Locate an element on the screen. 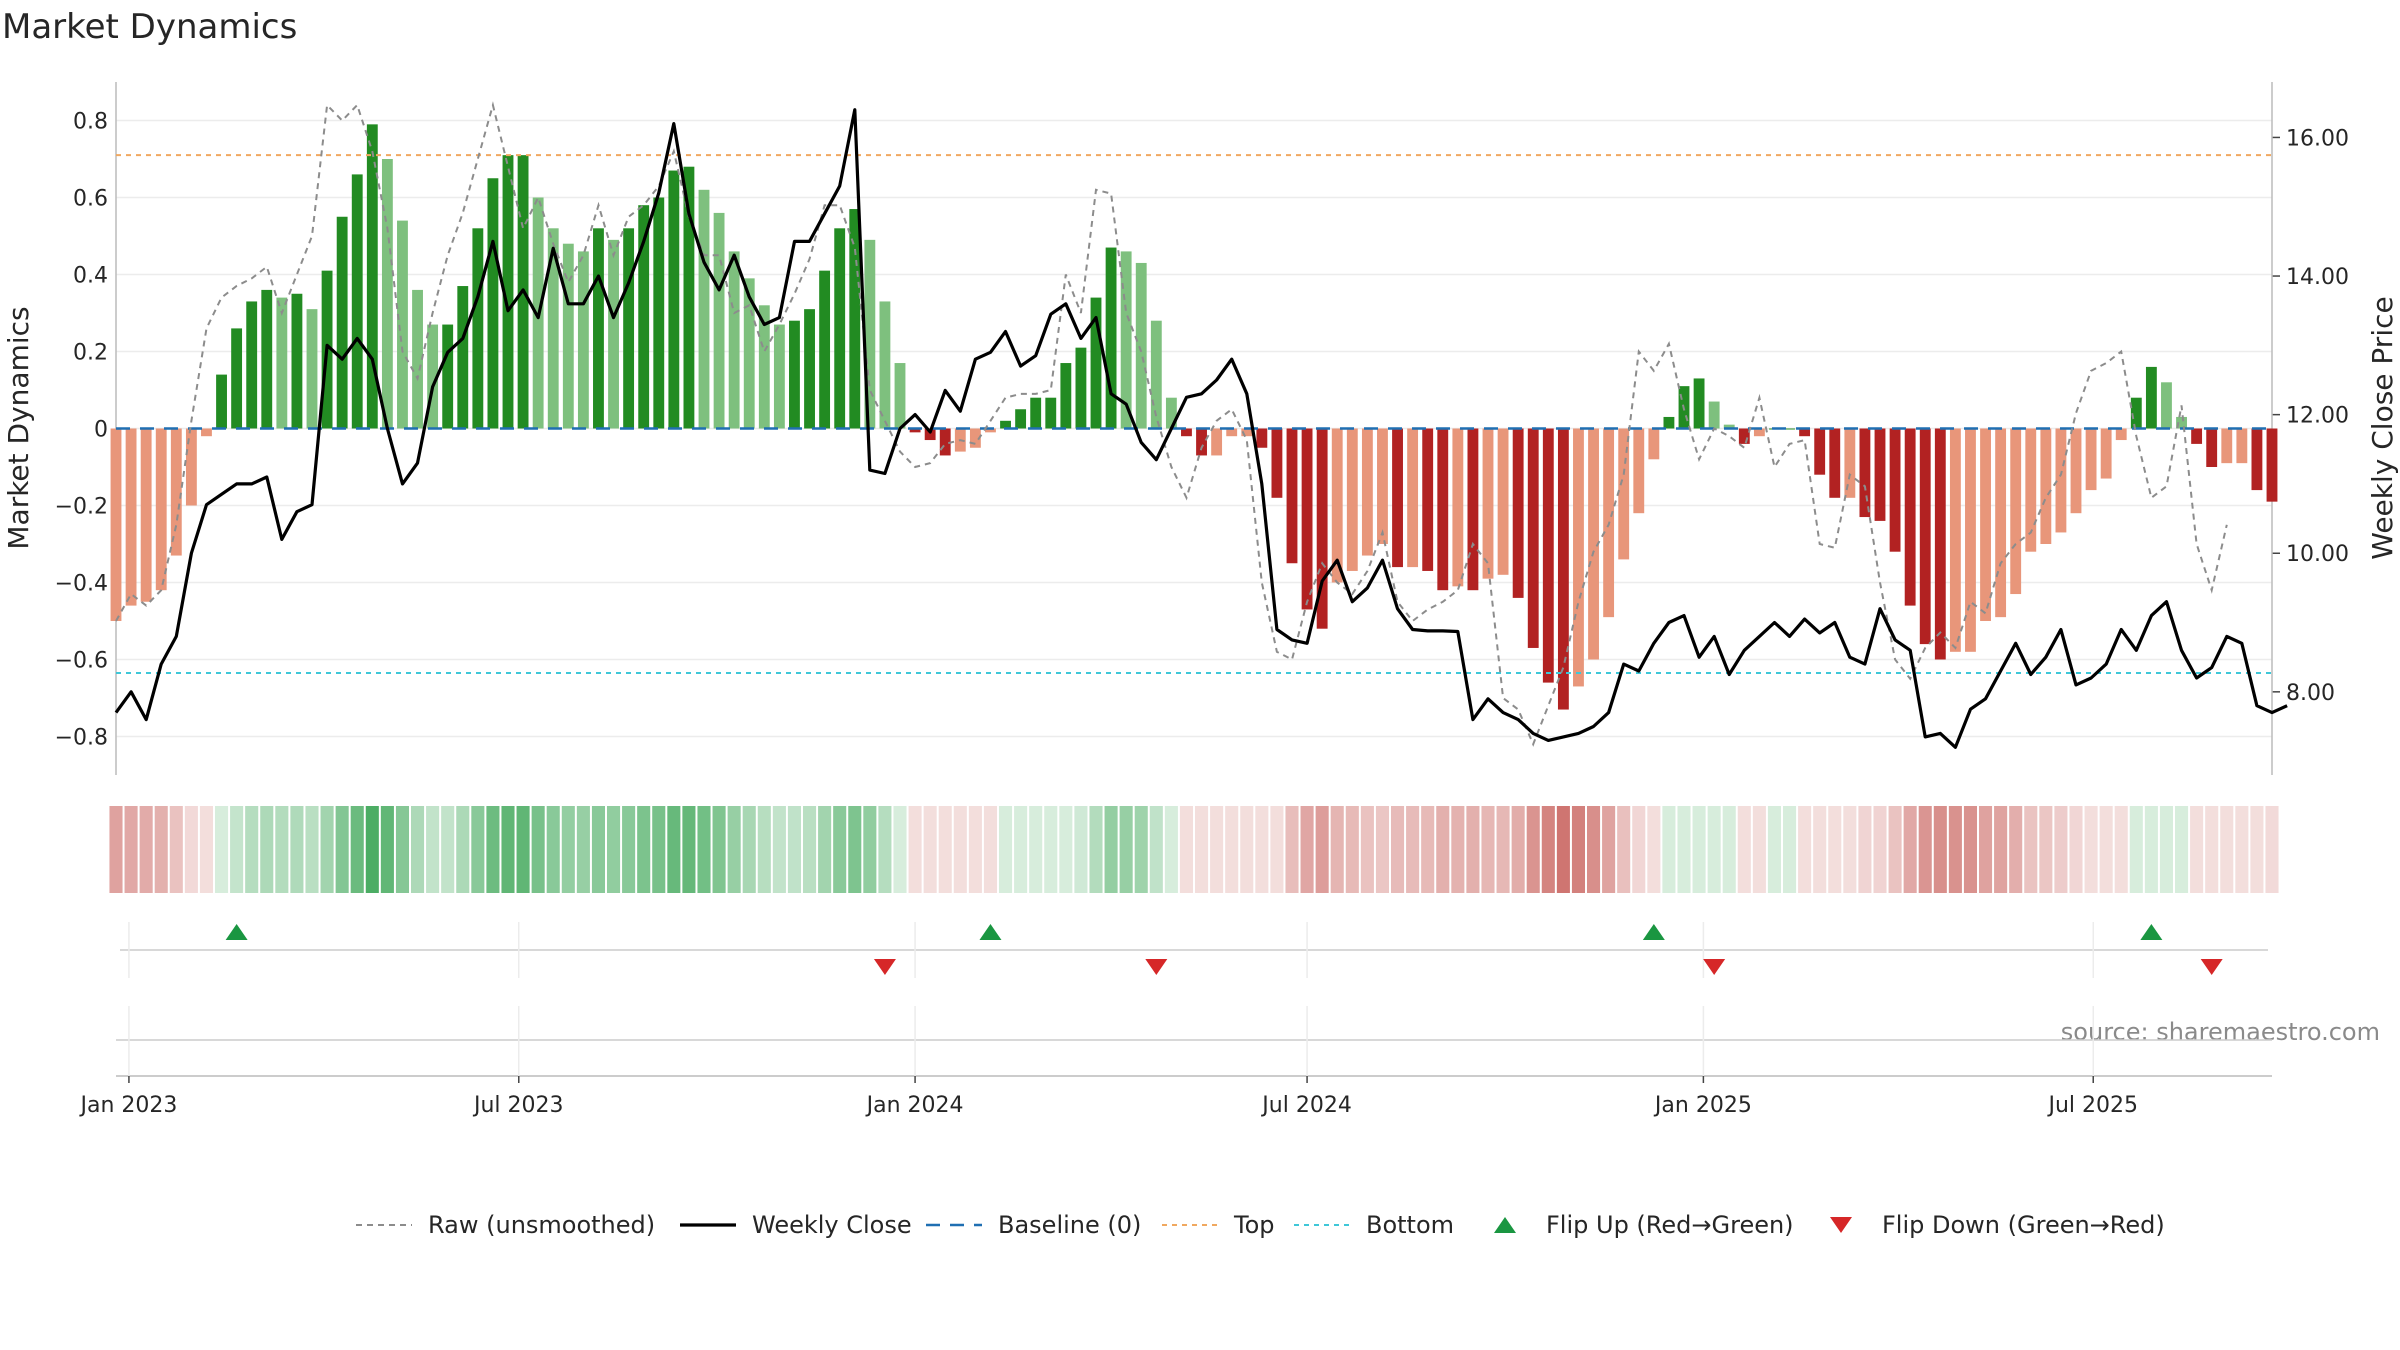 This screenshot has height=1350, width=2400. legend-label-close: Weekly Close is located at coordinates (832, 1225).